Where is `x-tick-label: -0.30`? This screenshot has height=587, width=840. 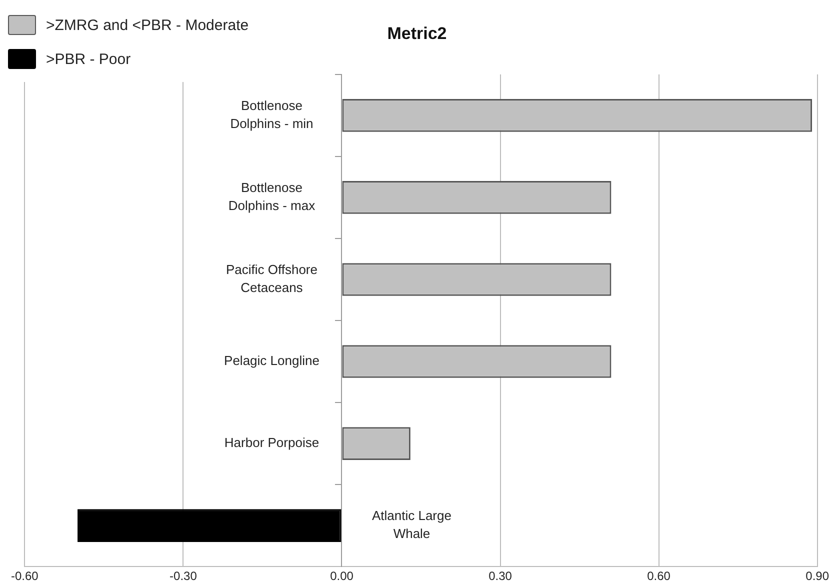
x-tick-label: -0.30 is located at coordinates (184, 576).